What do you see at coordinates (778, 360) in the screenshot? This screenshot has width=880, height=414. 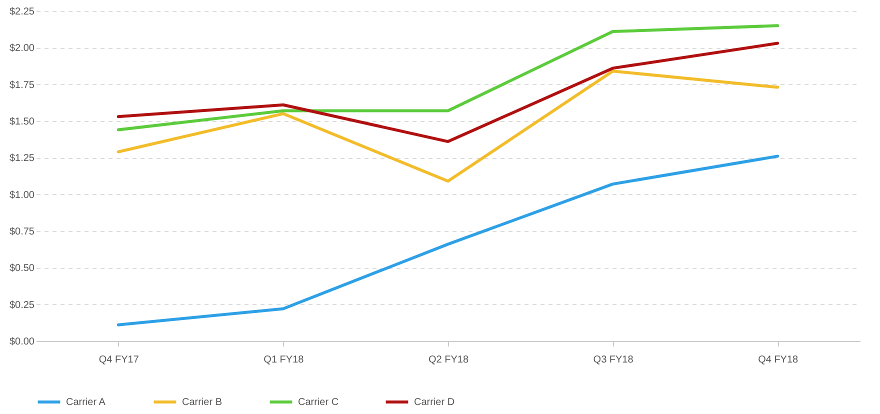 I see `x-tick-label: Q4 FY18` at bounding box center [778, 360].